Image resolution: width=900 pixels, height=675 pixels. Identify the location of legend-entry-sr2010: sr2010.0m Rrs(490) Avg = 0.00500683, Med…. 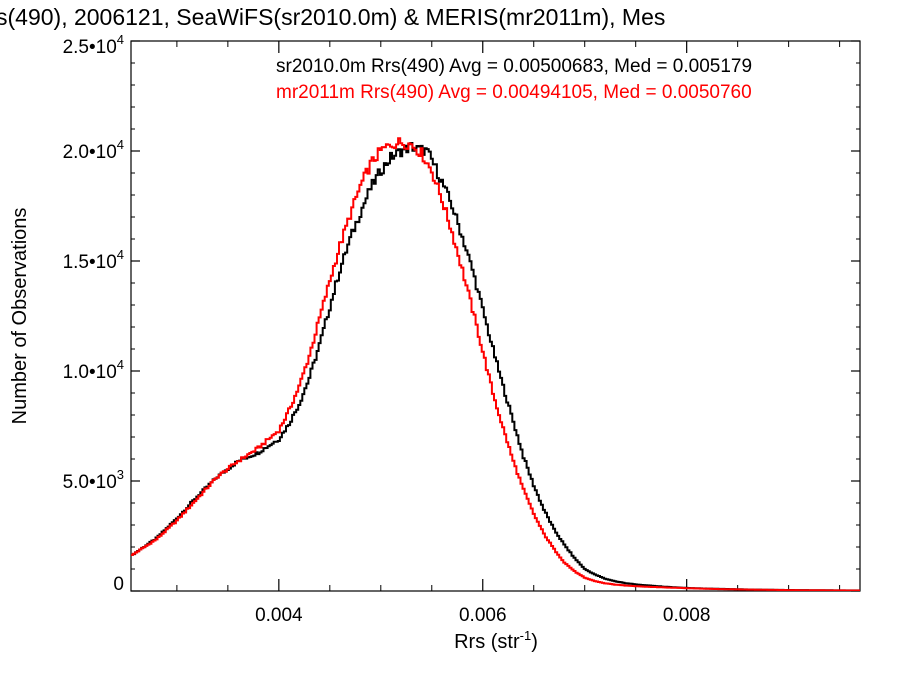
(514, 66).